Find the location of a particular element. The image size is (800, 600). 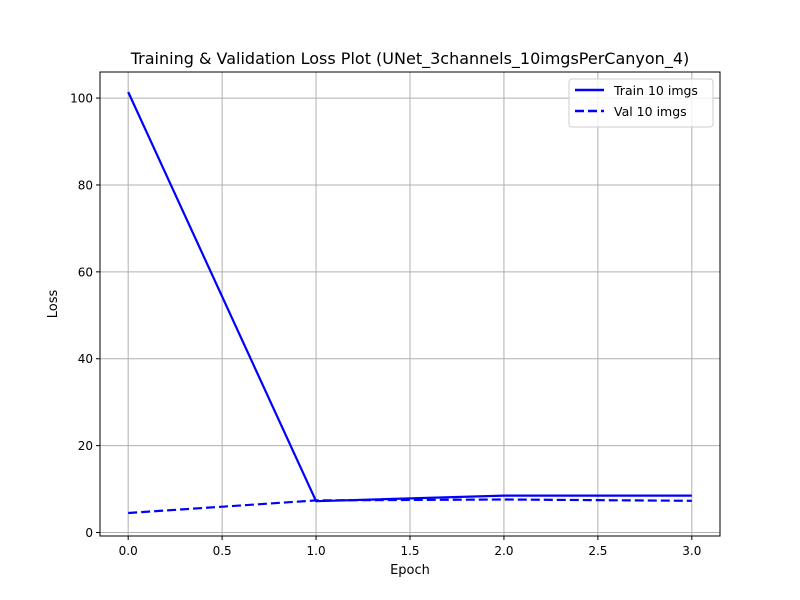

x-tick-label: 2.0 is located at coordinates (503, 551).